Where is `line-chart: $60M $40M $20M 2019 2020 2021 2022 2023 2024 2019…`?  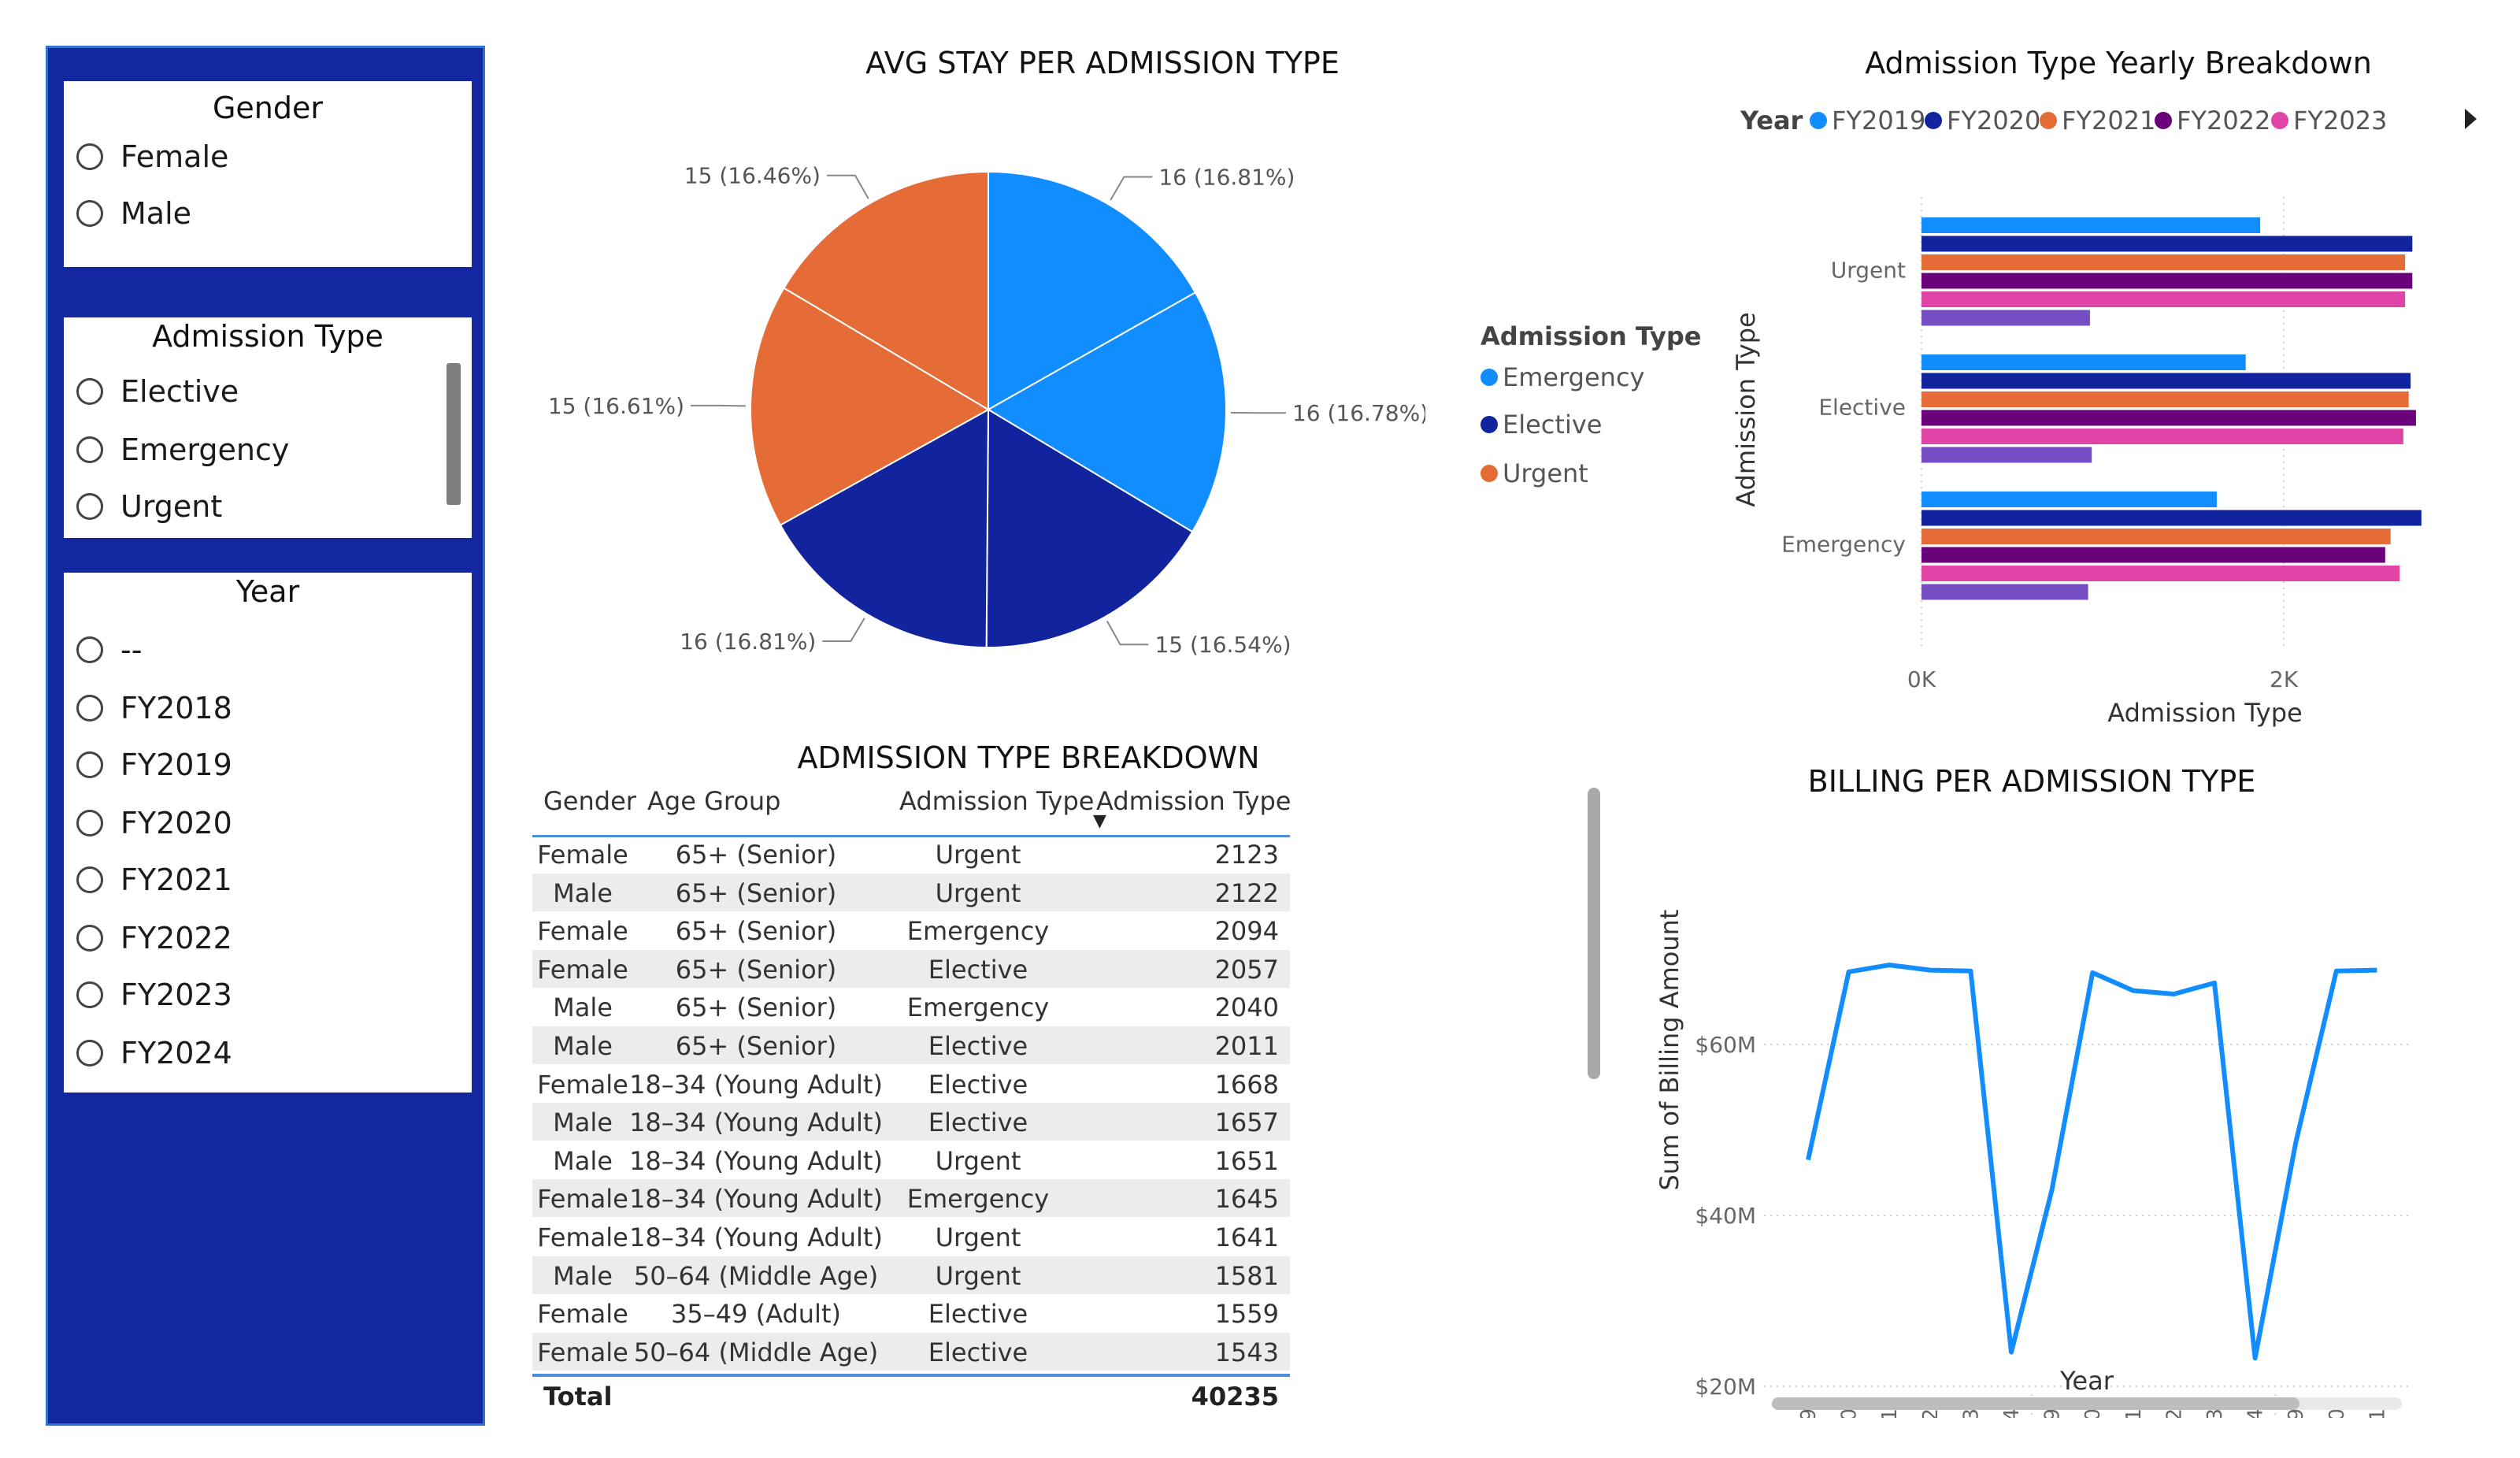 line-chart: $60M $40M $20M 2019 2020 2021 2022 2023 2024 2019… is located at coordinates (2055, 1110).